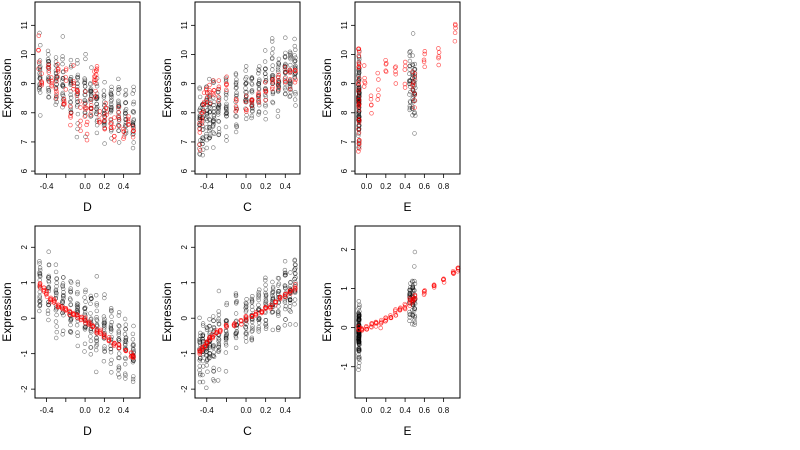  I want to click on y-tick-label: 1, so click(344, 288).